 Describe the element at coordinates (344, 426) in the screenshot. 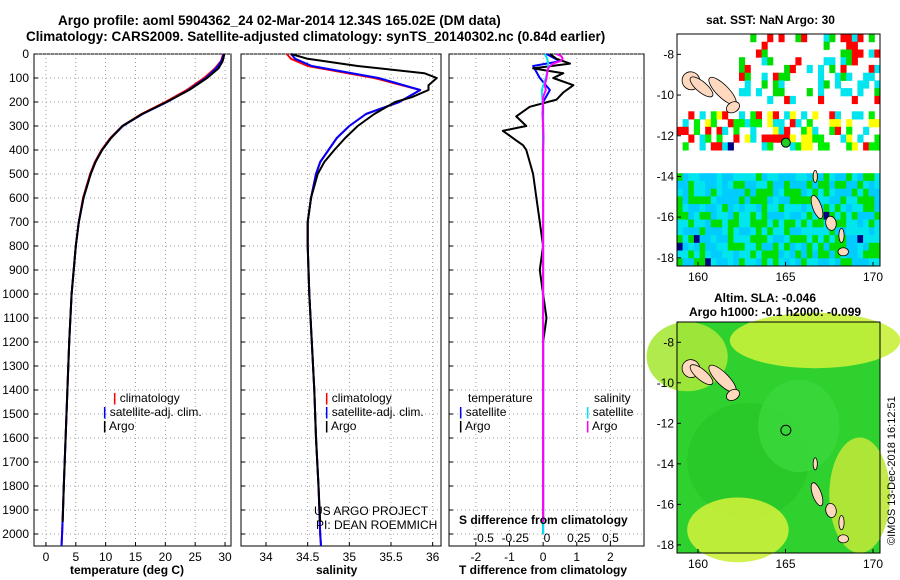

I see `legend-label: Argo` at that location.